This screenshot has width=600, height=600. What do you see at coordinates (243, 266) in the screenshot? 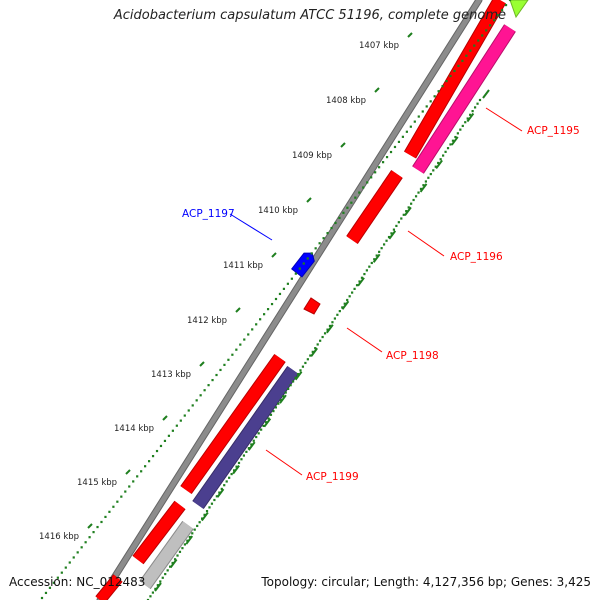
I see `ruler-label: 1411 kbp` at bounding box center [243, 266].